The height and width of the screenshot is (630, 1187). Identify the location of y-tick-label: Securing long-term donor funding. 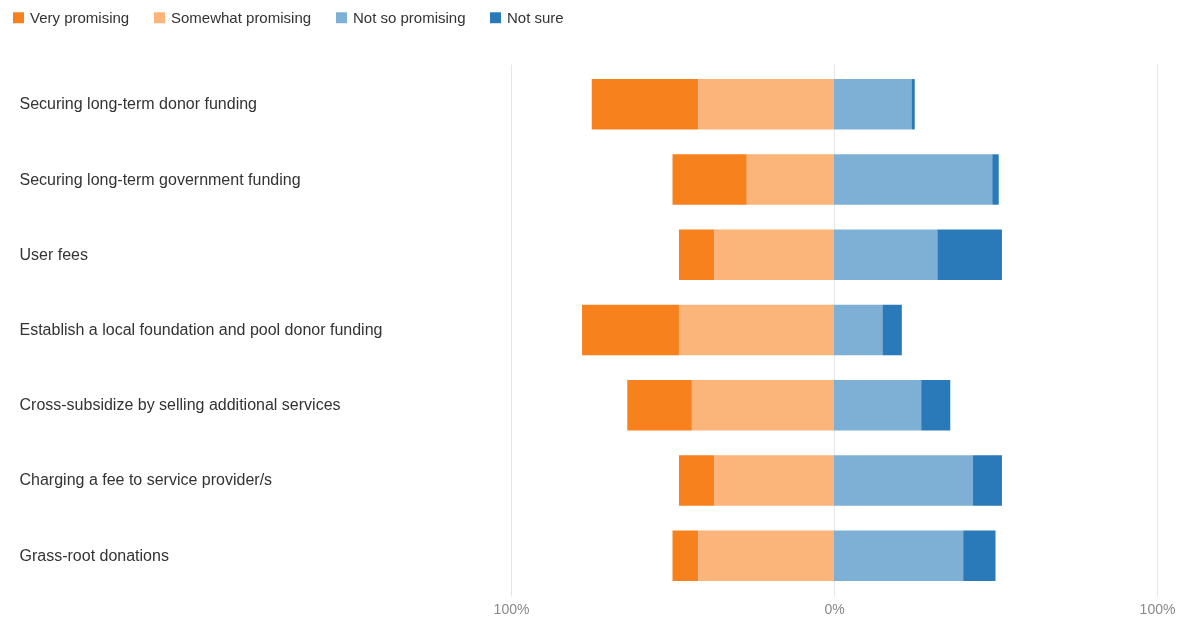
(138, 104).